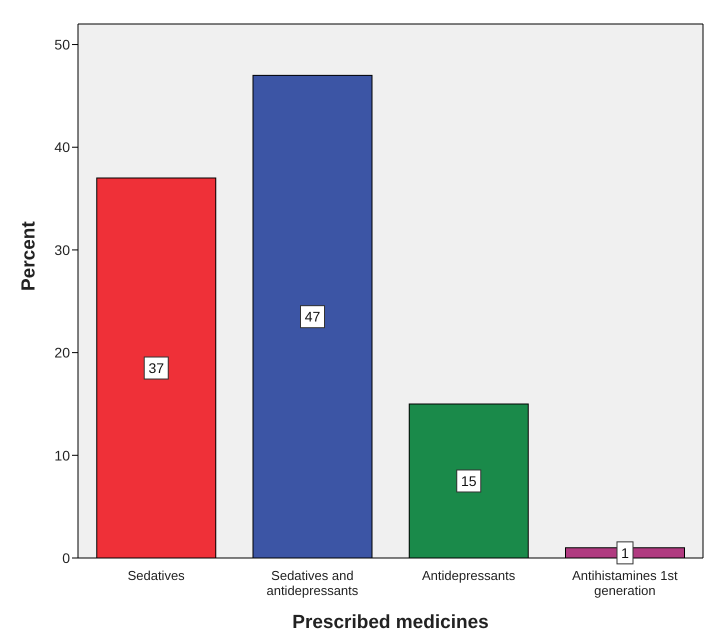 The image size is (708, 639). What do you see at coordinates (62, 147) in the screenshot?
I see `y-tick-label: 40` at bounding box center [62, 147].